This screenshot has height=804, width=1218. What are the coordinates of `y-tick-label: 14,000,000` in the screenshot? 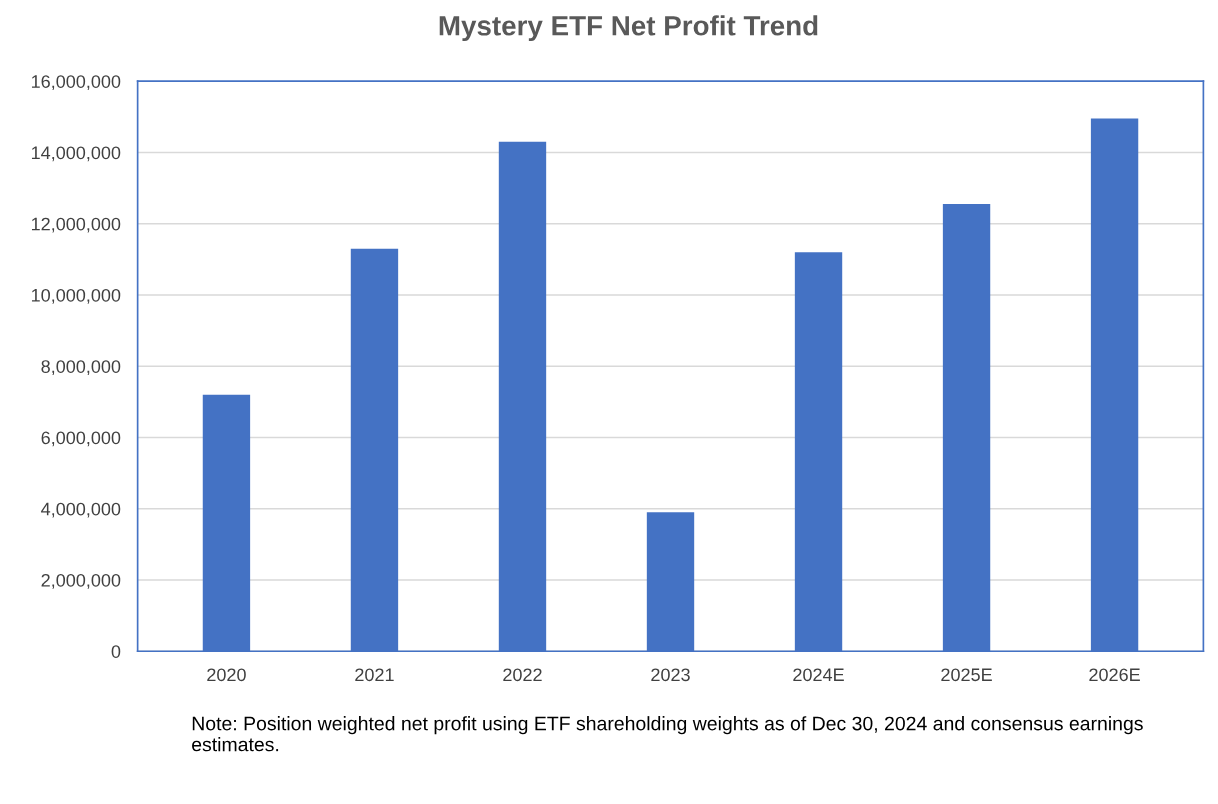 It's located at (76, 154).